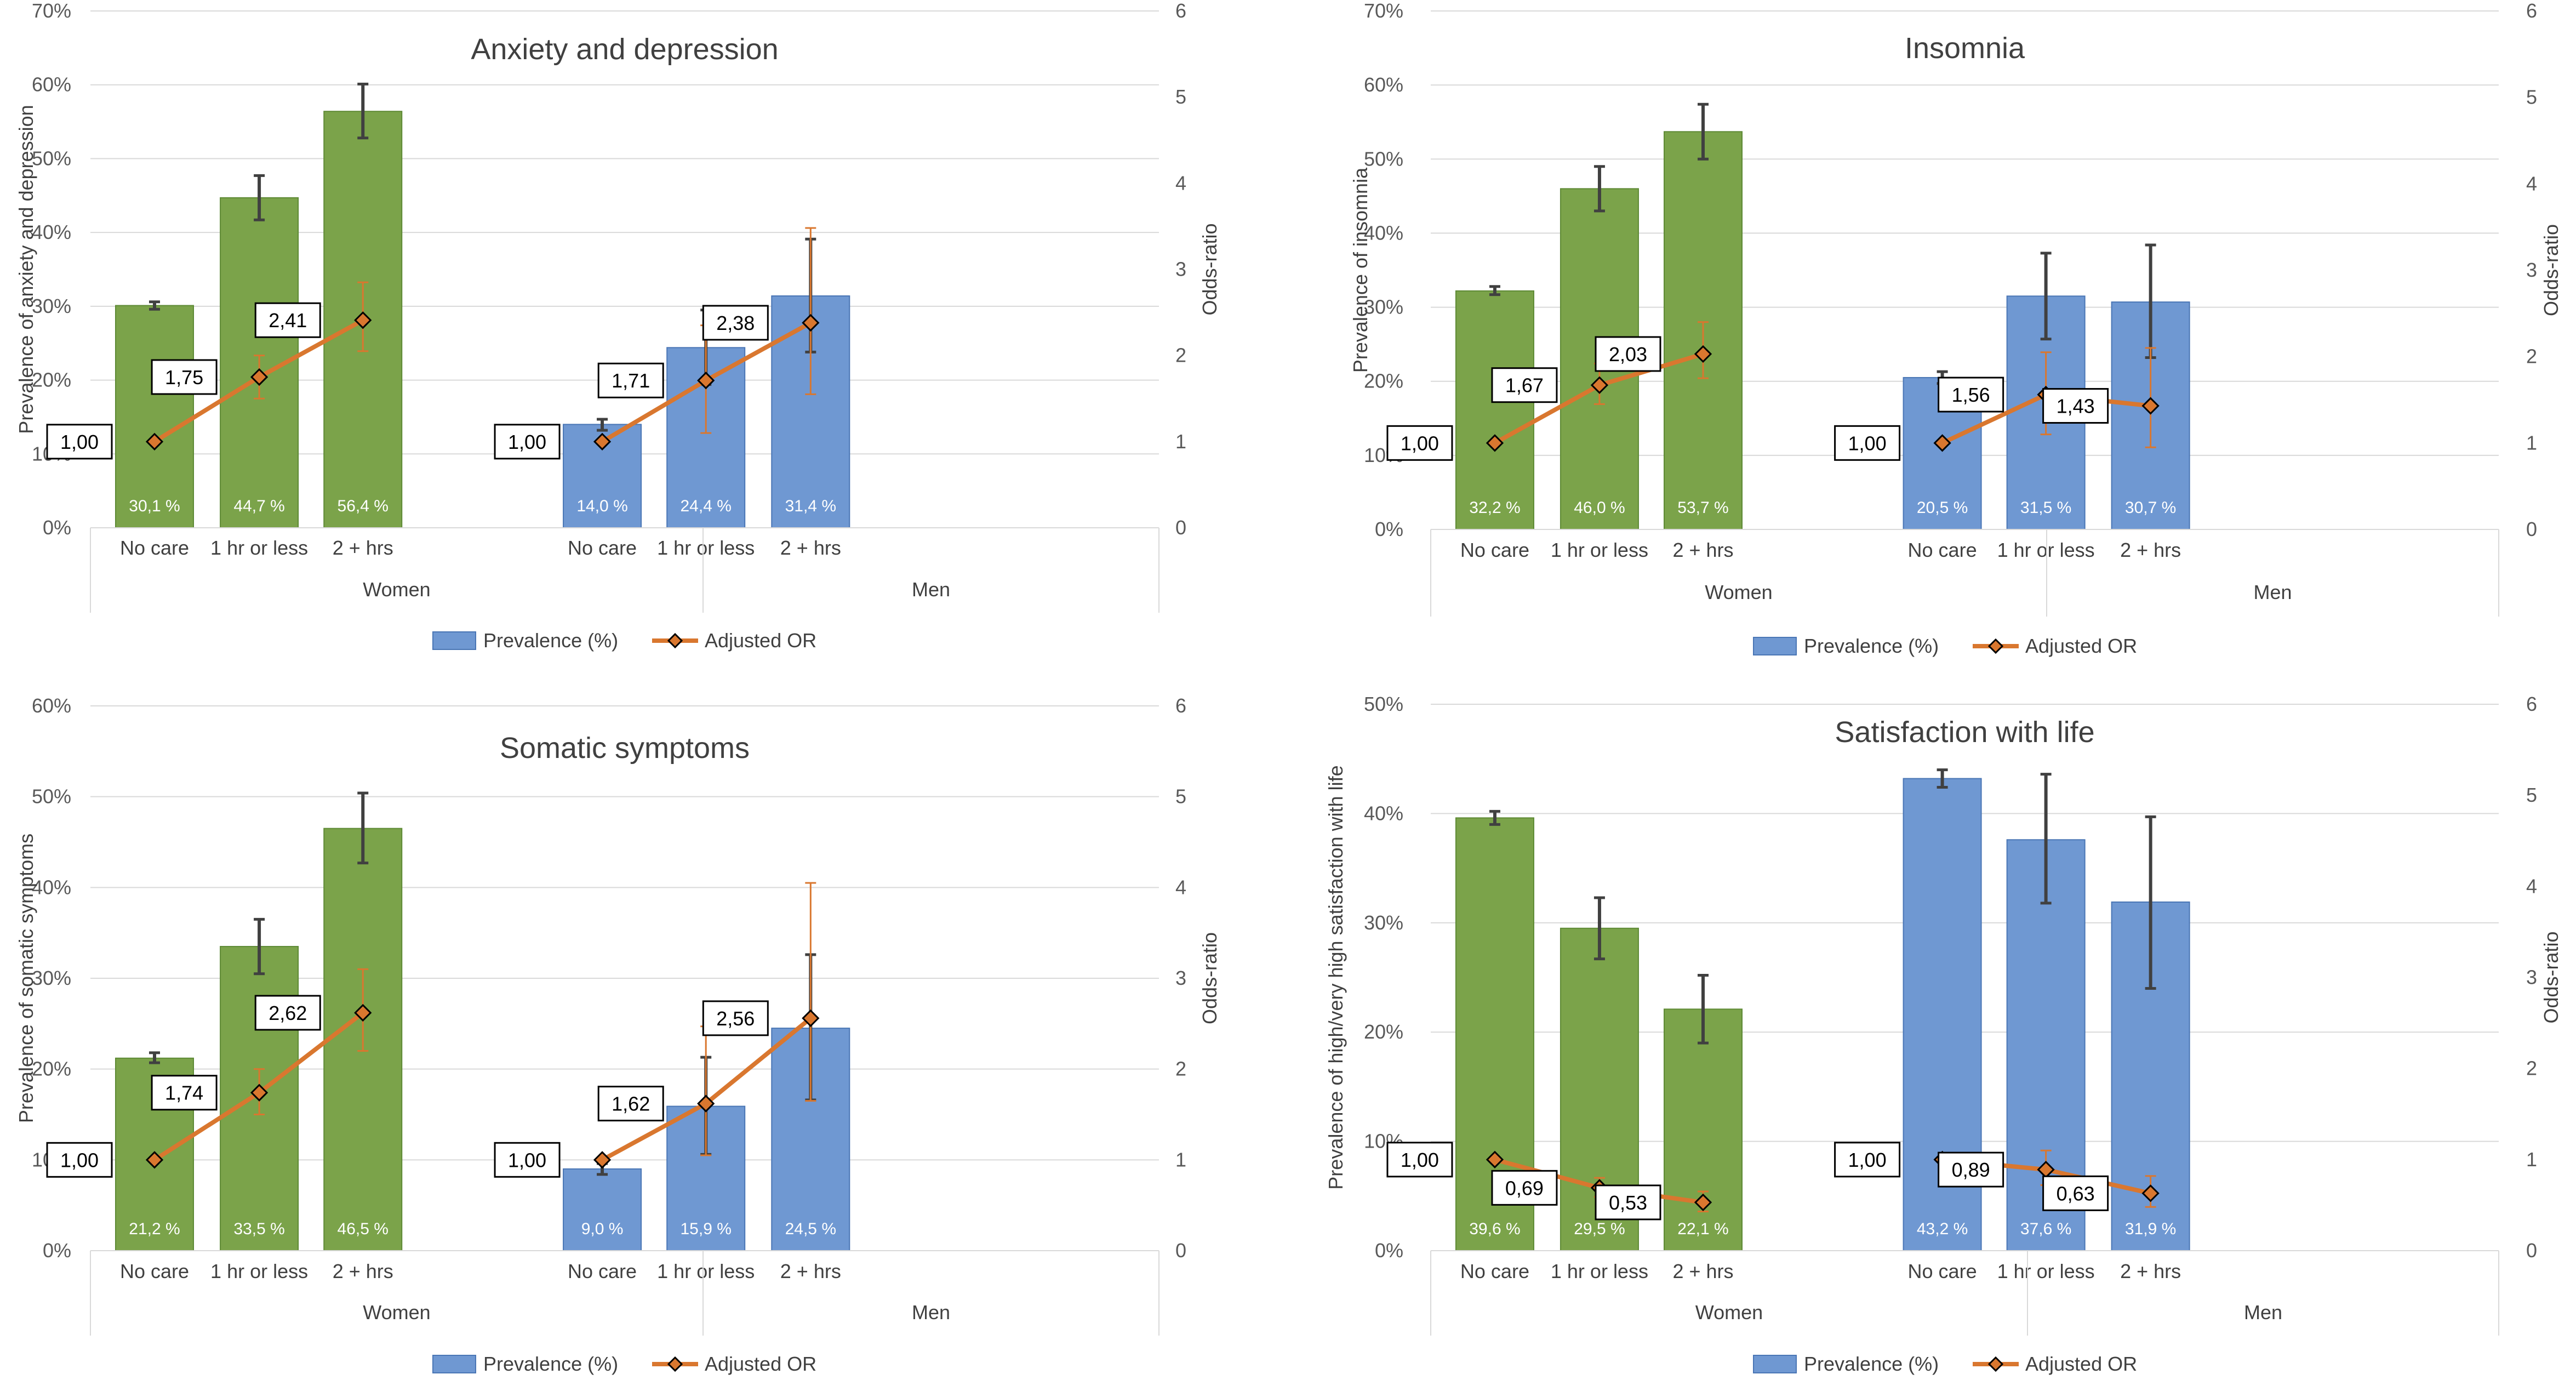  What do you see at coordinates (602, 506) in the screenshot?
I see `bar-data-label: 14,0 %` at bounding box center [602, 506].